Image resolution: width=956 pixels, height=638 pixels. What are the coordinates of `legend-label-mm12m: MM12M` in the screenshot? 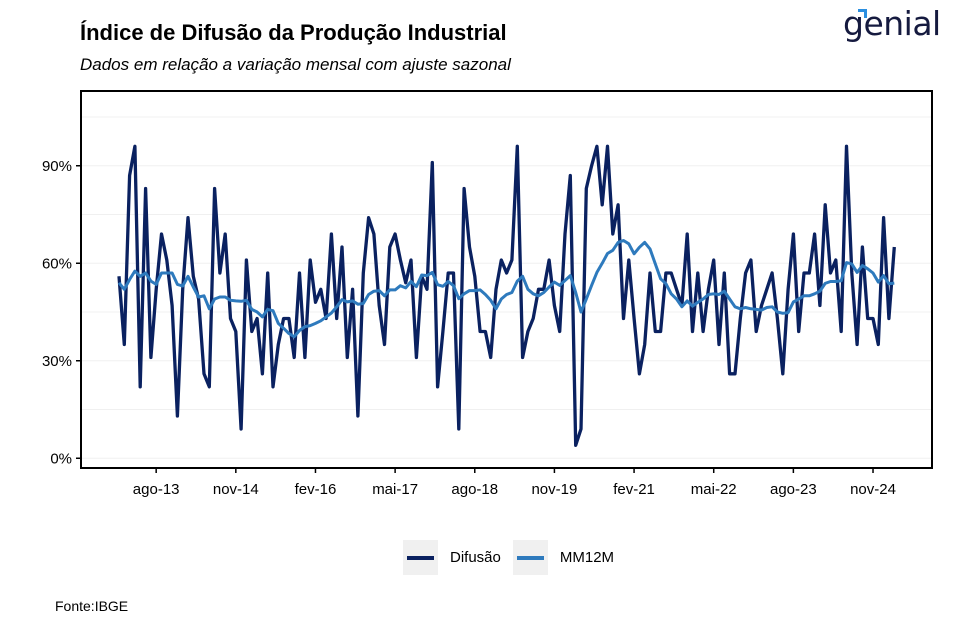 It's located at (587, 557).